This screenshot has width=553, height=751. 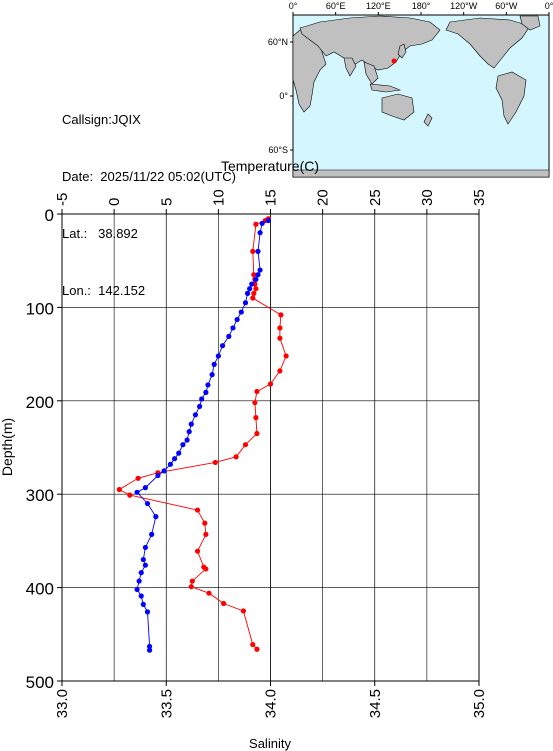 I want to click on depth-tick-label: 100, so click(x=40, y=308).